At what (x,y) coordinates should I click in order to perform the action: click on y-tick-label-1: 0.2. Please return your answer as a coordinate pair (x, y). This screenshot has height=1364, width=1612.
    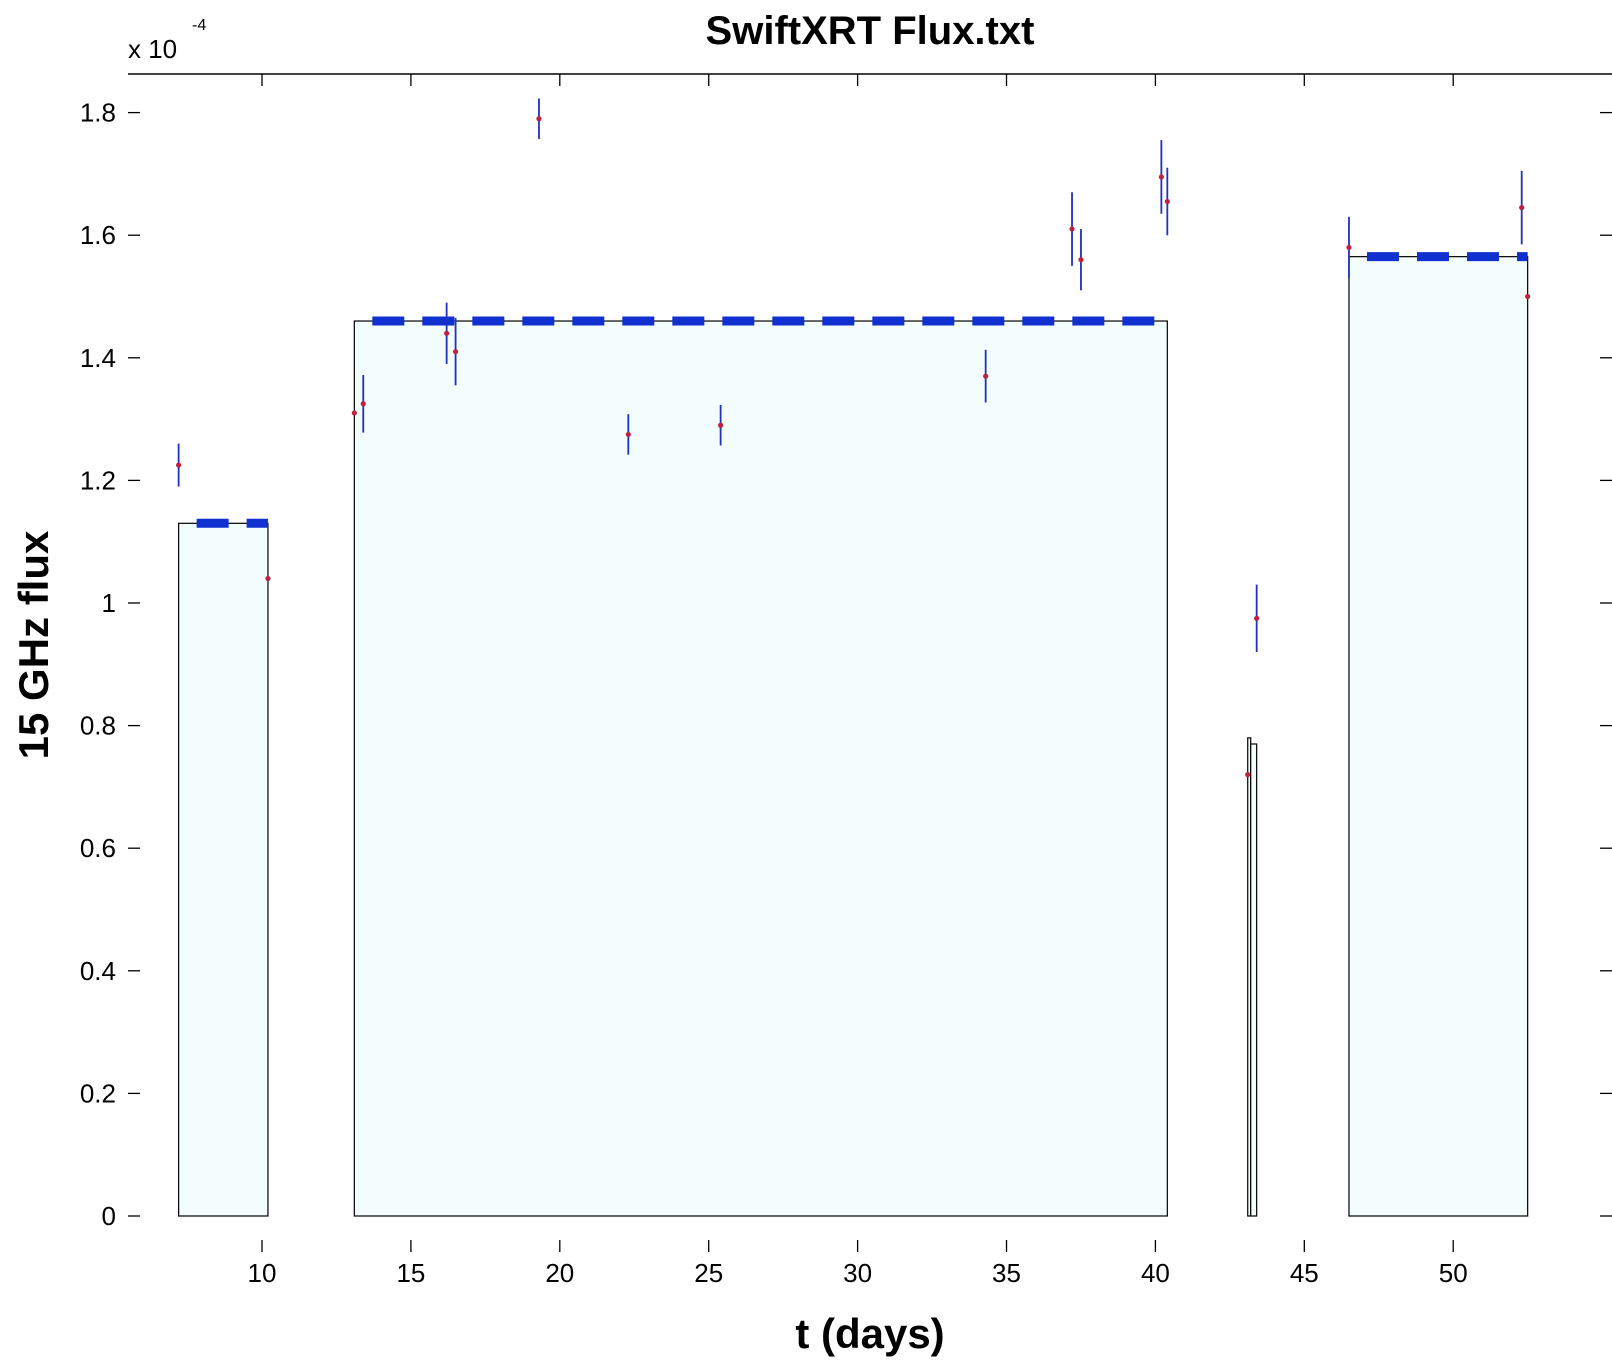
    Looking at the image, I should click on (98, 1093).